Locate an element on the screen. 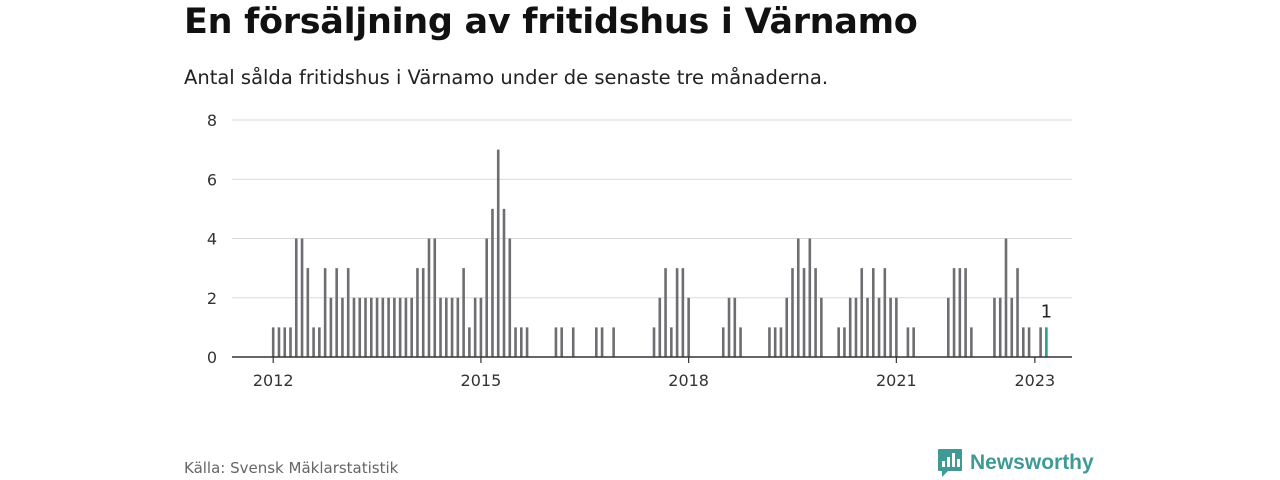 The width and height of the screenshot is (1280, 480). bar-chart-speech-bubble-icon is located at coordinates (950, 463).